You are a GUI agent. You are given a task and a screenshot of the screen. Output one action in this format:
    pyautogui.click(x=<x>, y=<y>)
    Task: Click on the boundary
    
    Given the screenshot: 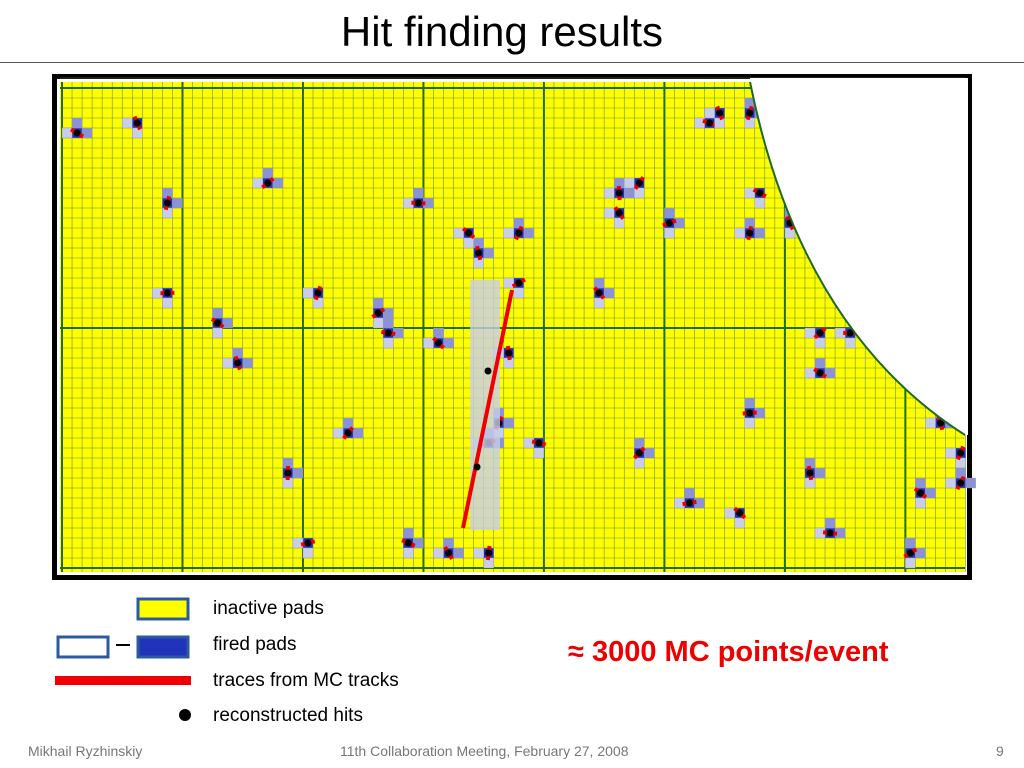 What is the action you would take?
    pyautogui.click(x=857, y=258)
    